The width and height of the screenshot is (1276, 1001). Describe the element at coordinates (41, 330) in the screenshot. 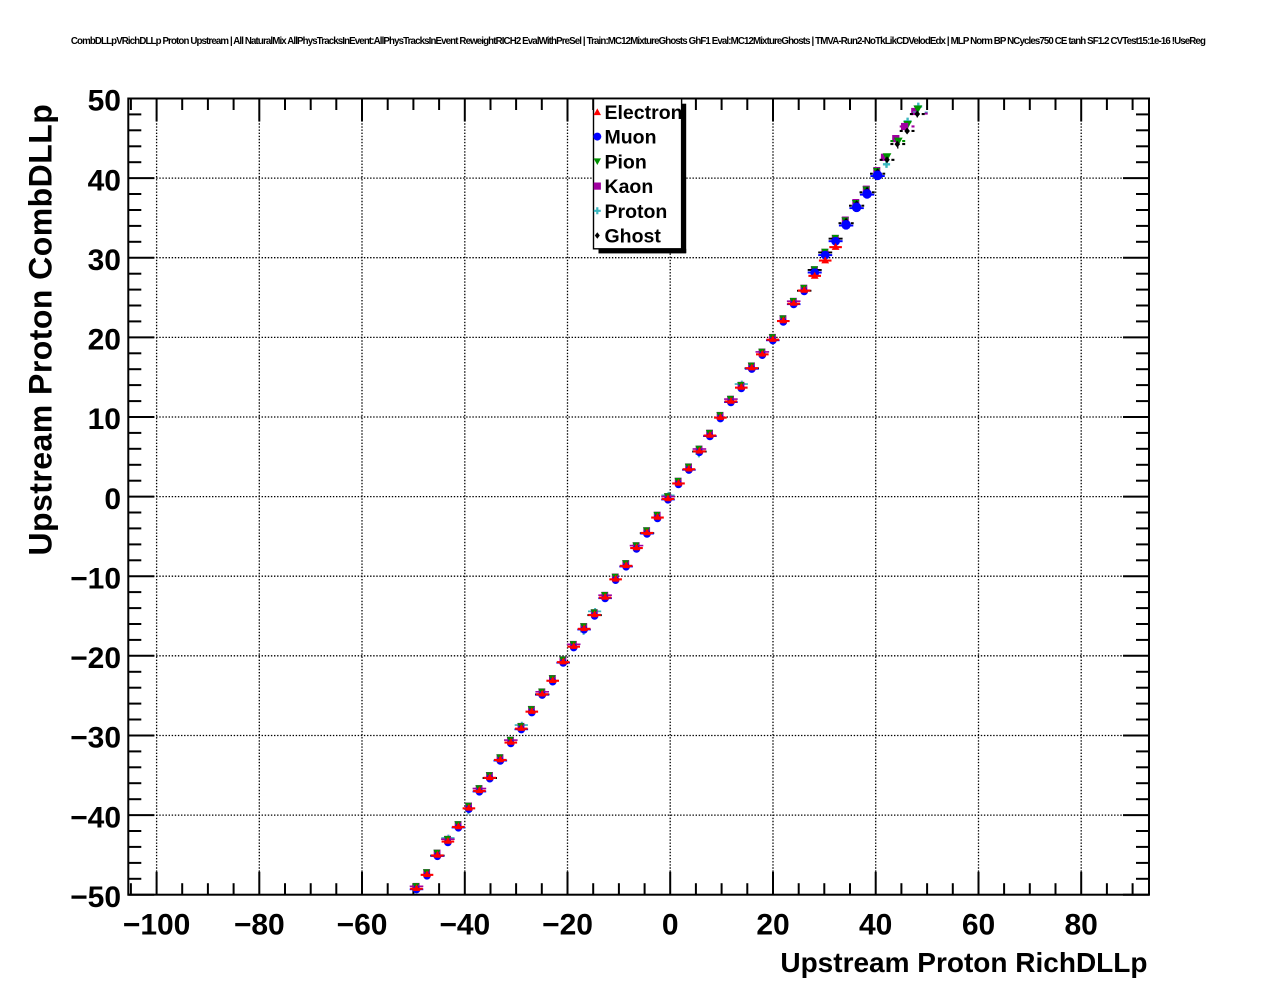

I see `svg-text: Upstream Proton CombDLLp` at that location.